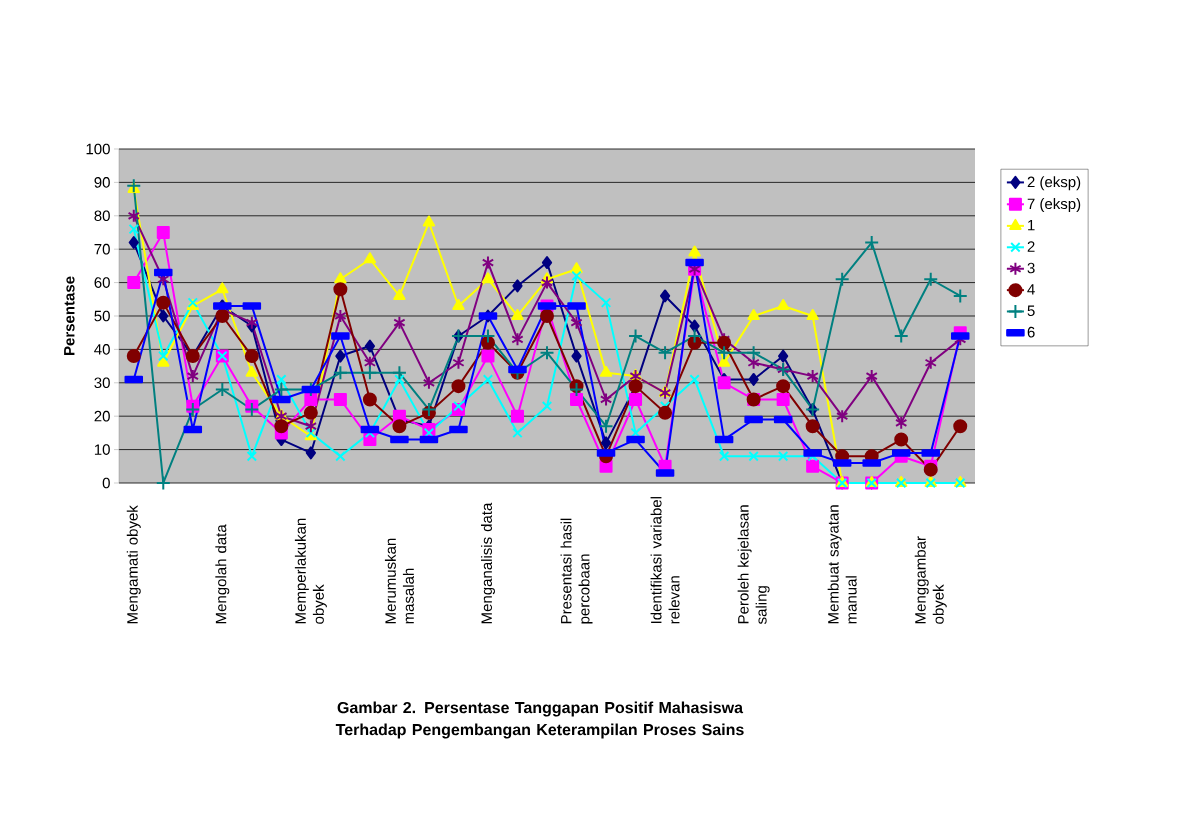  I want to click on y-tick-label: 60, so click(102, 282).